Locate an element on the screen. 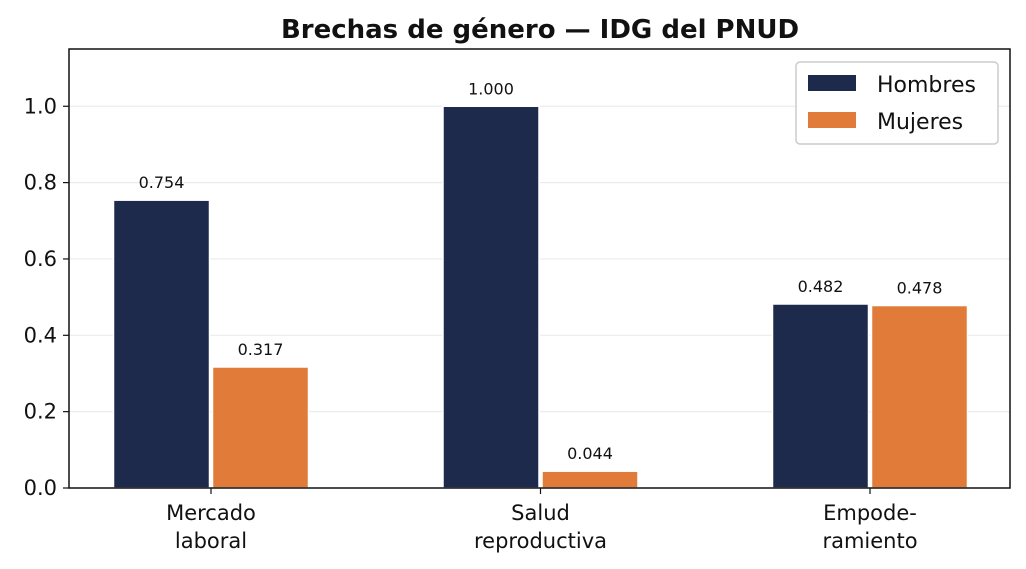 The image size is (1026, 569). legend-label-hombres: Hombres is located at coordinates (926, 85).